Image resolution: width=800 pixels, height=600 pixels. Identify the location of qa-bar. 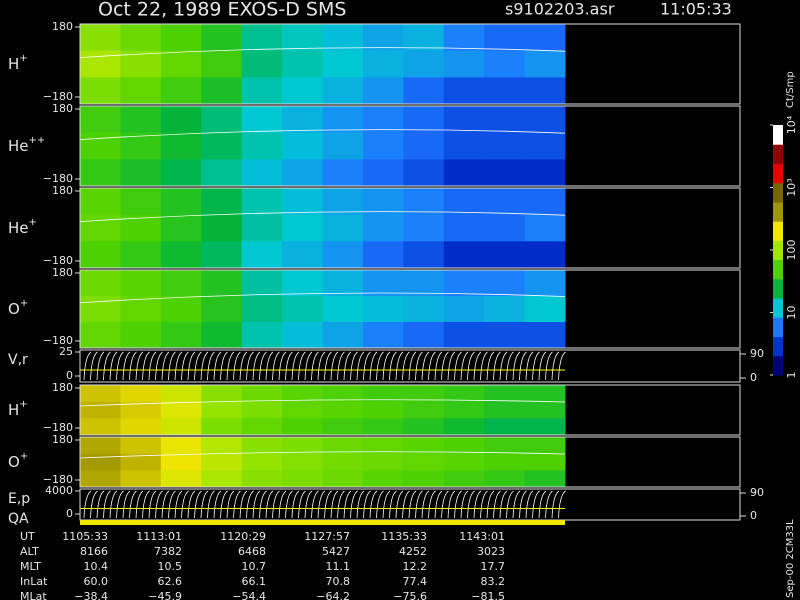
(322, 522).